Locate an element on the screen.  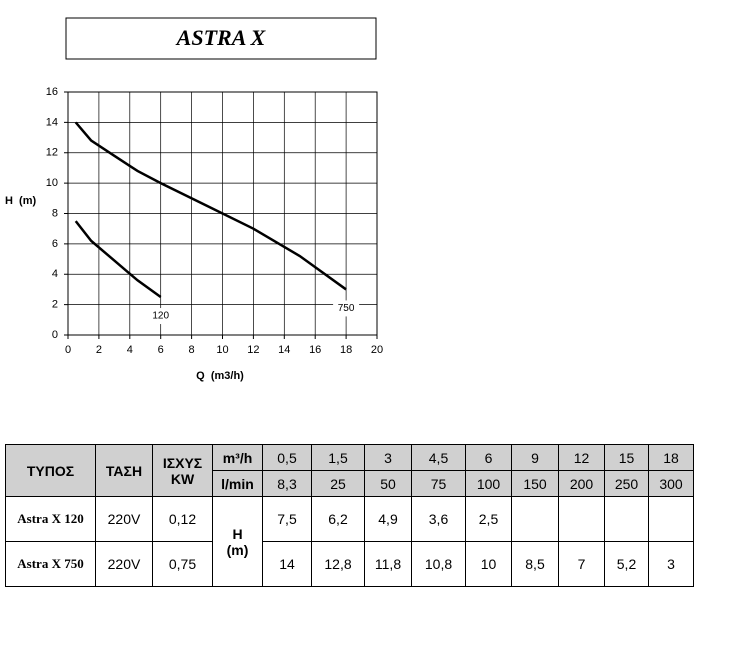
flow-cell: 0,5 is located at coordinates (287, 457).